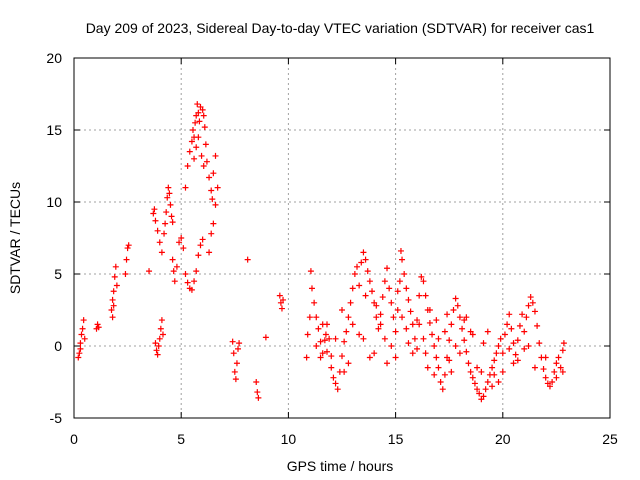 The image size is (640, 480). What do you see at coordinates (54, 58) in the screenshot?
I see `y-tick-label: 20` at bounding box center [54, 58].